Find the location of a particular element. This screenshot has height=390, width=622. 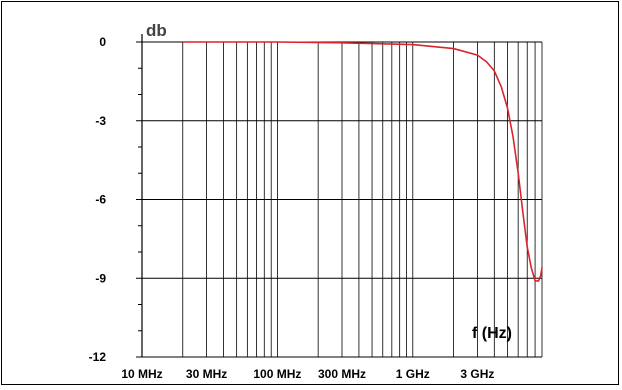

x-tick-labels: 10 MHz 30 MHz 100 MHz 300 MHz 1 GHz 3 GHz is located at coordinates (307, 374).